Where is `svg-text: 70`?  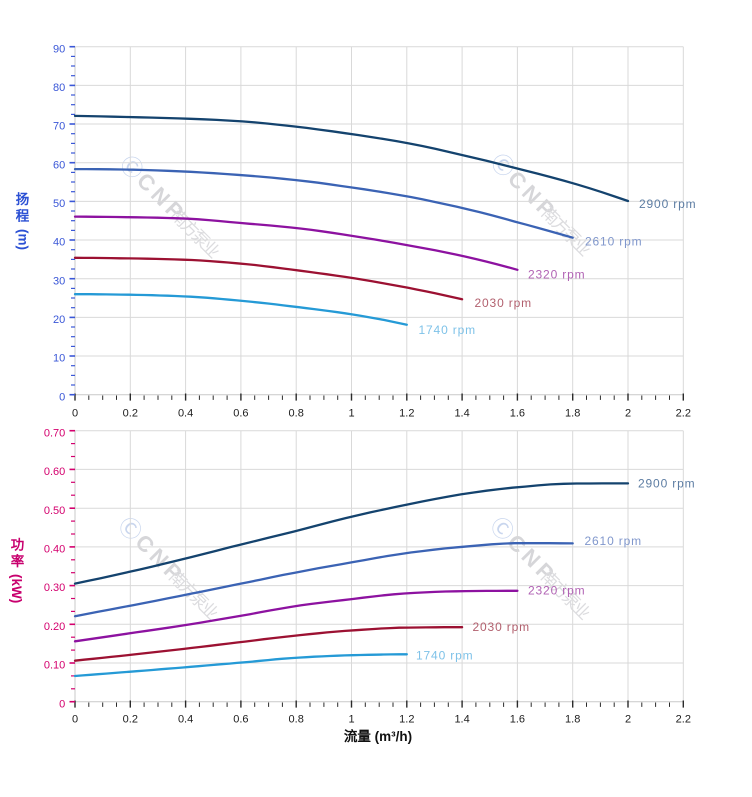 svg-text: 70 is located at coordinates (59, 127).